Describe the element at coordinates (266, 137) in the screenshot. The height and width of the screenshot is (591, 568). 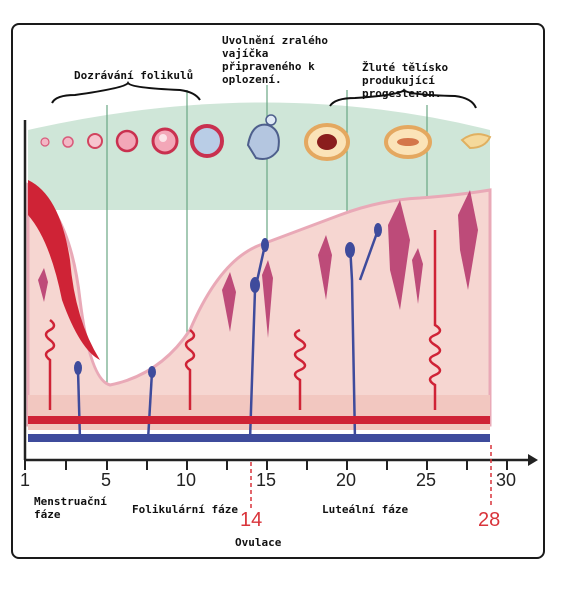
I see `follicles` at that location.